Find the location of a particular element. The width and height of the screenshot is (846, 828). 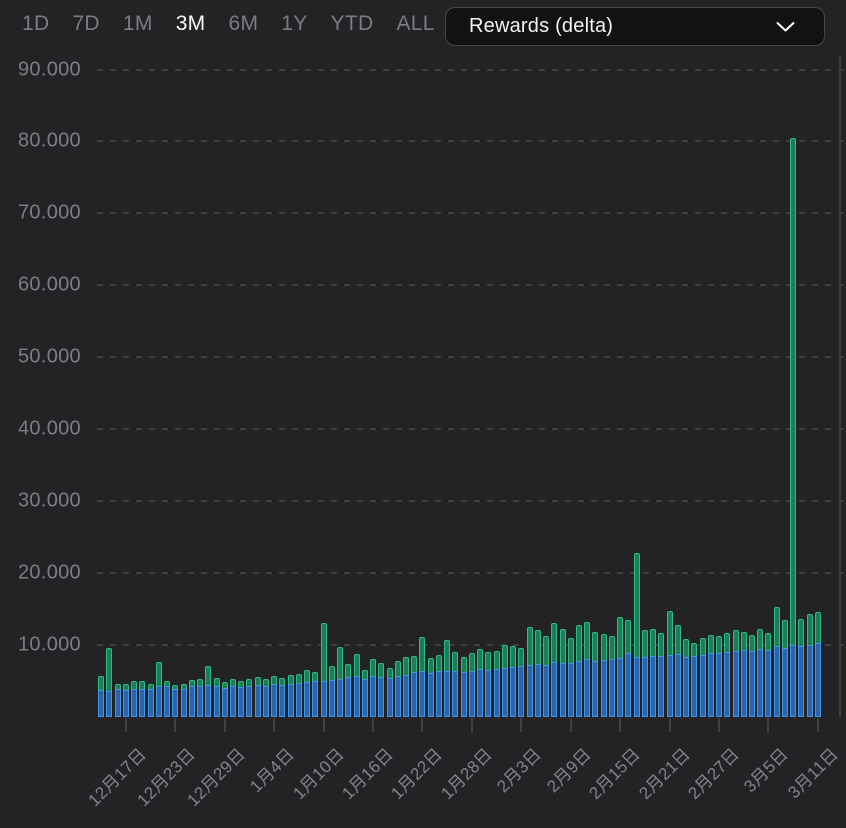

metric-select: Rewards (delta) is located at coordinates (635, 26).